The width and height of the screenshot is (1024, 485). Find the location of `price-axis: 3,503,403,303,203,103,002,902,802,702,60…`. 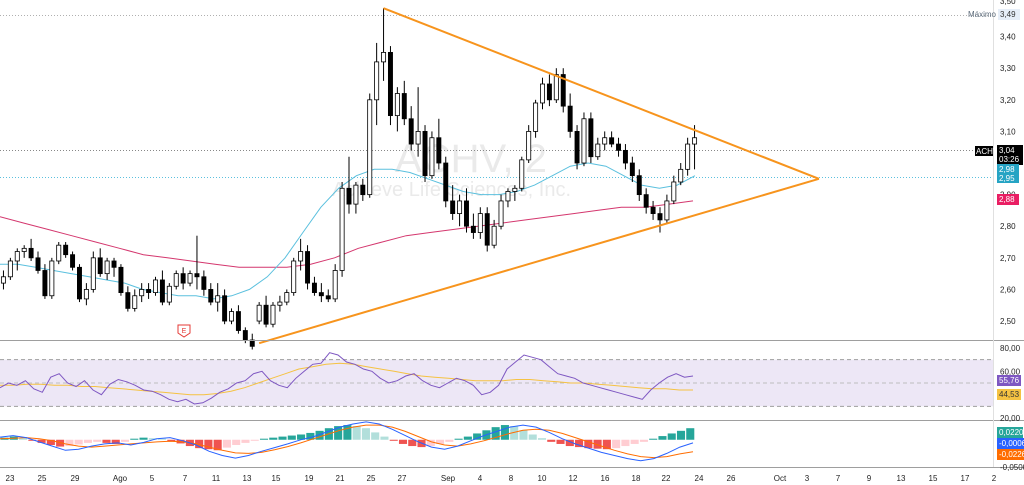

price-axis: 3,503,403,303,203,103,002,902,802,702,60… is located at coordinates (1012, 236).